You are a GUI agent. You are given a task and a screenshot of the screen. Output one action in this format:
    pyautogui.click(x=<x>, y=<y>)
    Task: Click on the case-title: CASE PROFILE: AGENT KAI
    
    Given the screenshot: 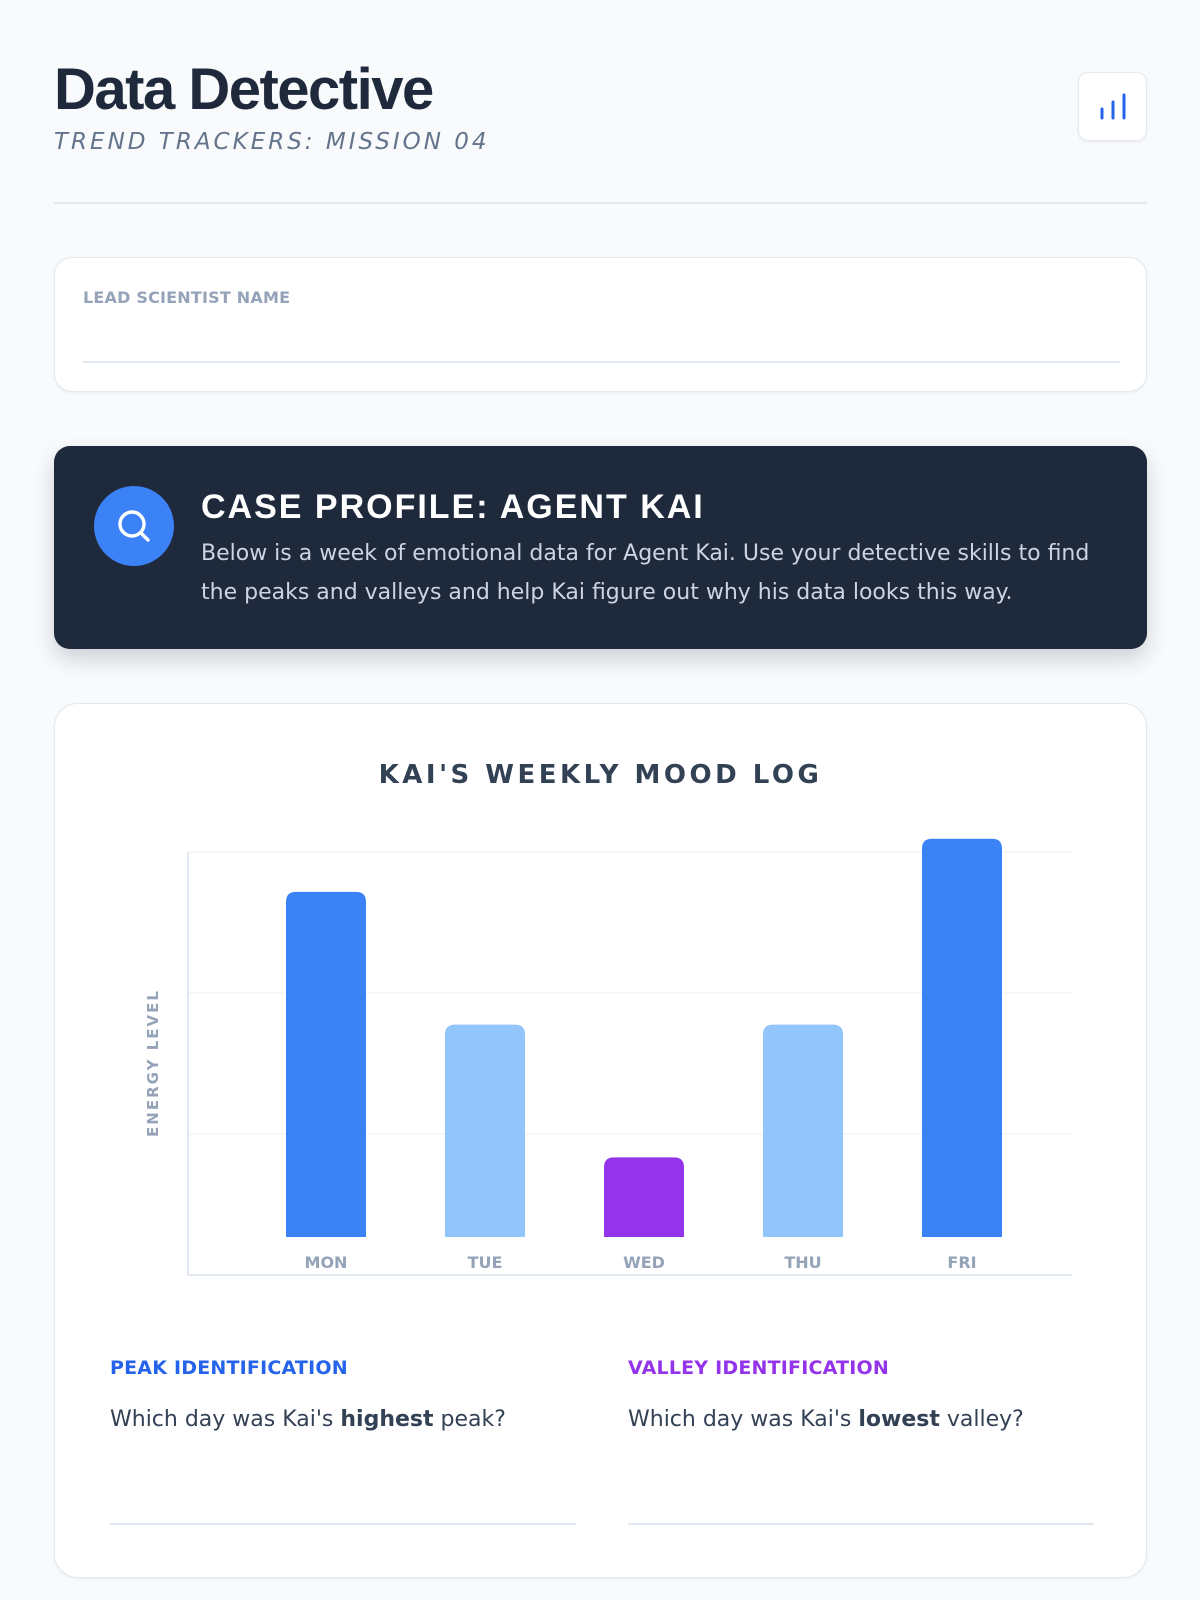 What is the action you would take?
    pyautogui.click(x=453, y=507)
    